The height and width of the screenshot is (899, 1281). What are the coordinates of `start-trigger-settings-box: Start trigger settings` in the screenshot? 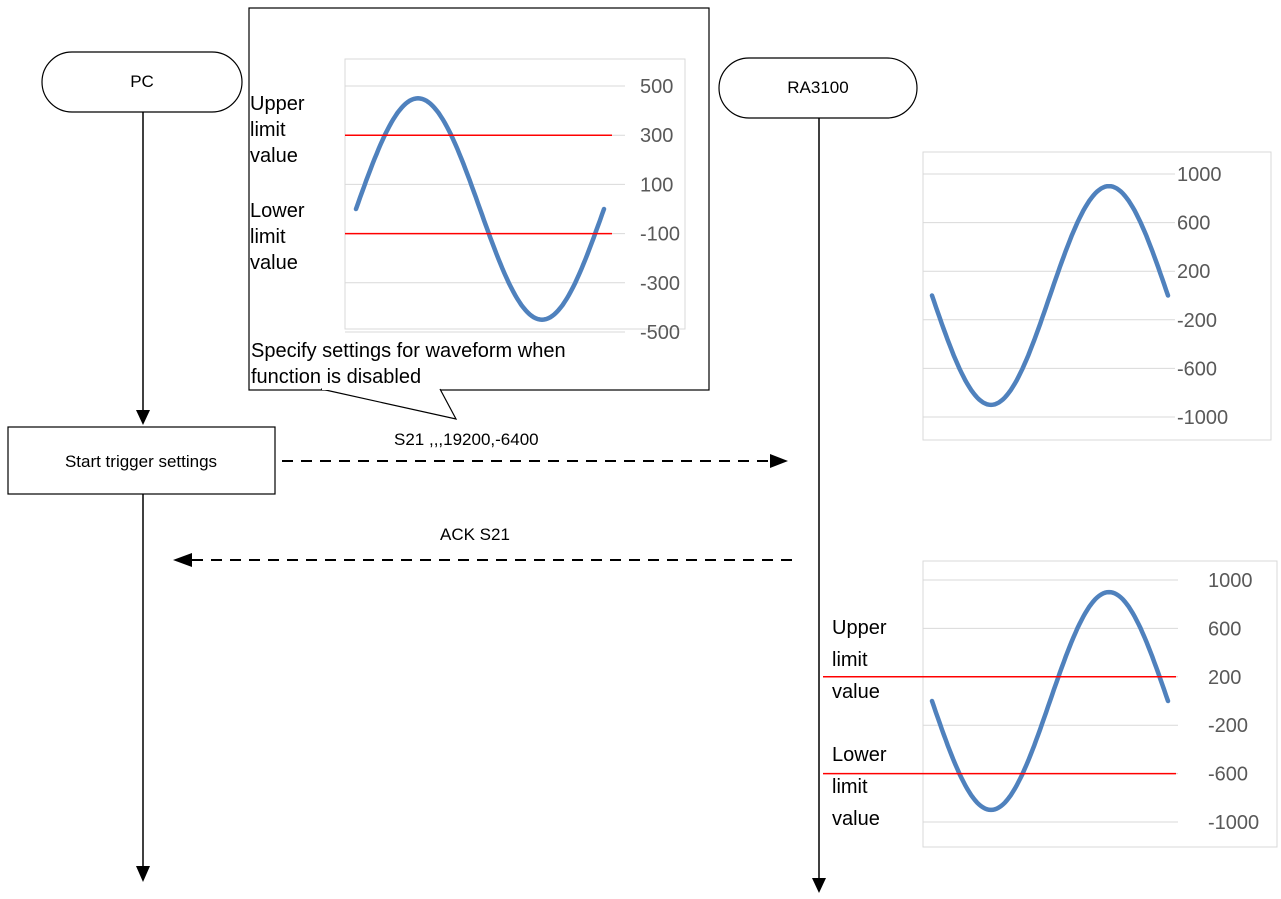 It's located at (141, 460).